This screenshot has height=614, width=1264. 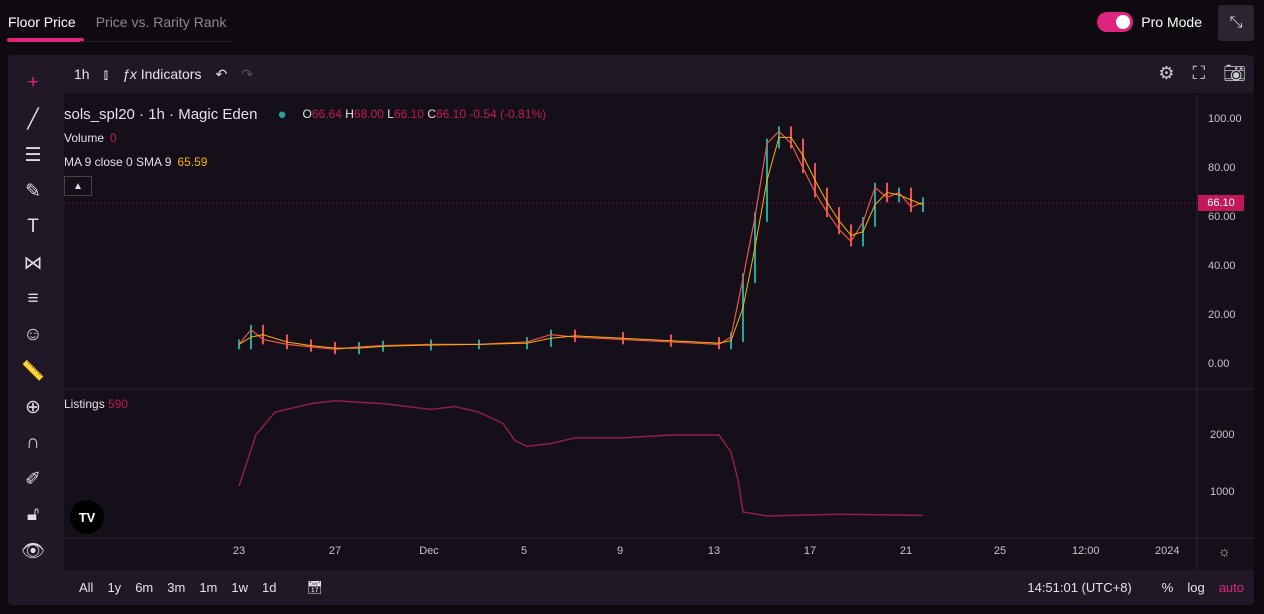 I want to click on price-tick: 60.00, so click(x=1222, y=217).